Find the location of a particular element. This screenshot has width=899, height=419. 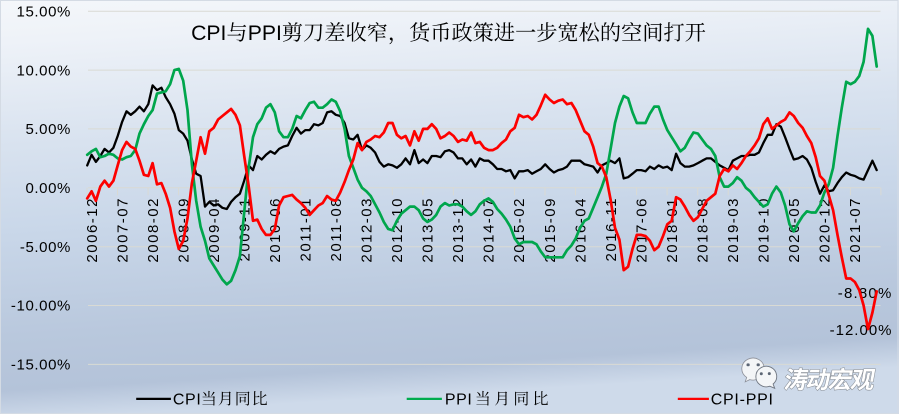

svg-text: -5.00% is located at coordinates (45, 247).